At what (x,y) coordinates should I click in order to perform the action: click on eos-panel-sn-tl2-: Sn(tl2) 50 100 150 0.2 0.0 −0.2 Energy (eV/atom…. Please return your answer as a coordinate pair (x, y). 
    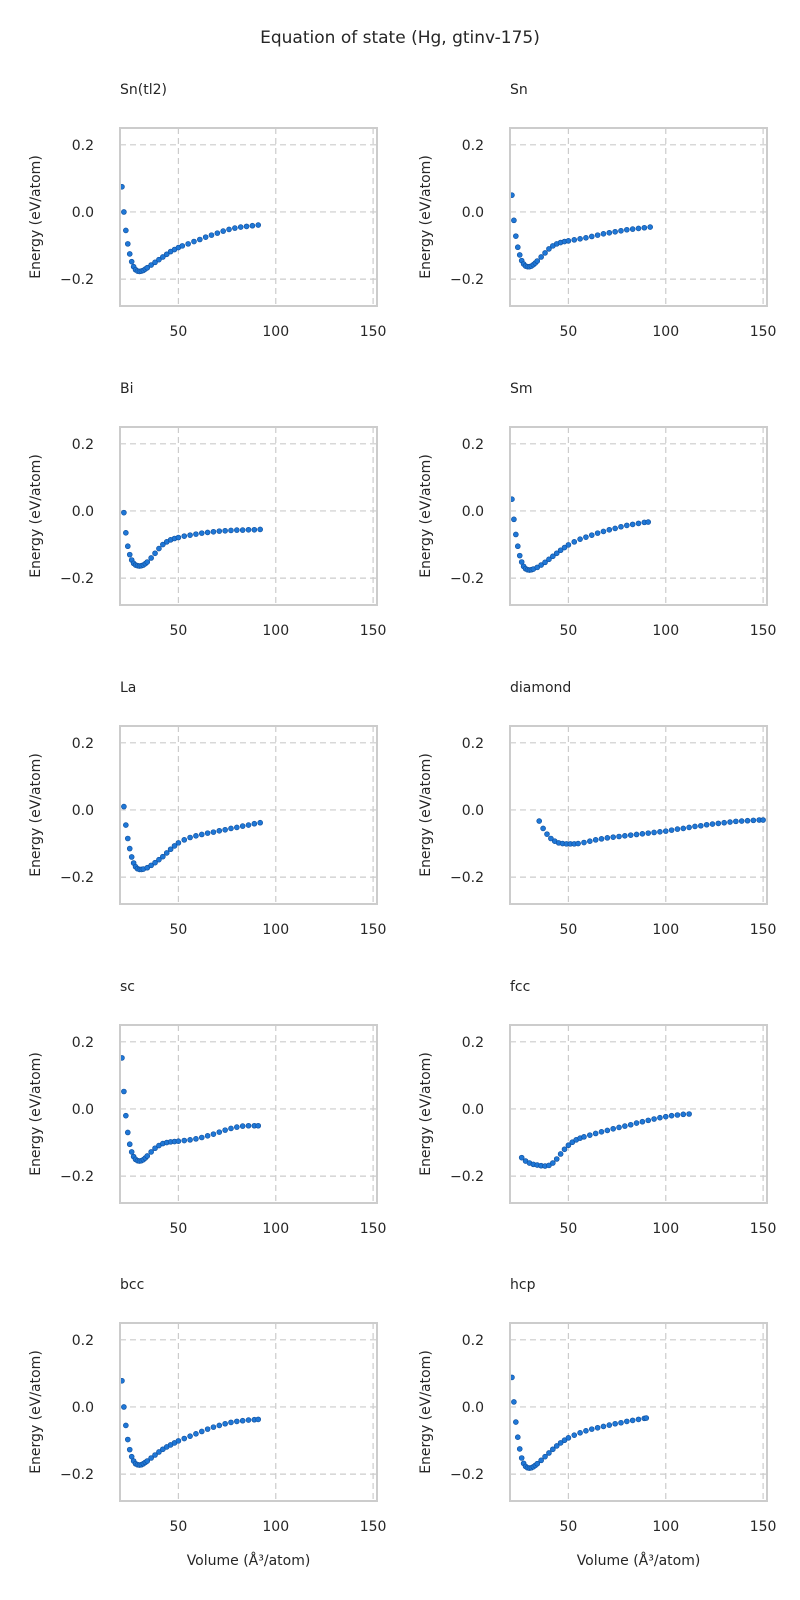
    Looking at the image, I should click on (207, 211).